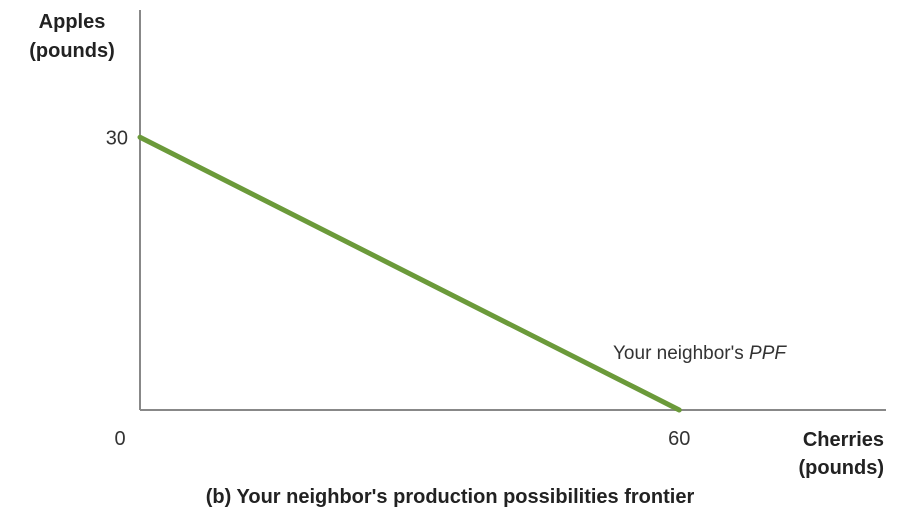 The width and height of the screenshot is (899, 513). What do you see at coordinates (117, 138) in the screenshot?
I see `y-tick-label: 30` at bounding box center [117, 138].